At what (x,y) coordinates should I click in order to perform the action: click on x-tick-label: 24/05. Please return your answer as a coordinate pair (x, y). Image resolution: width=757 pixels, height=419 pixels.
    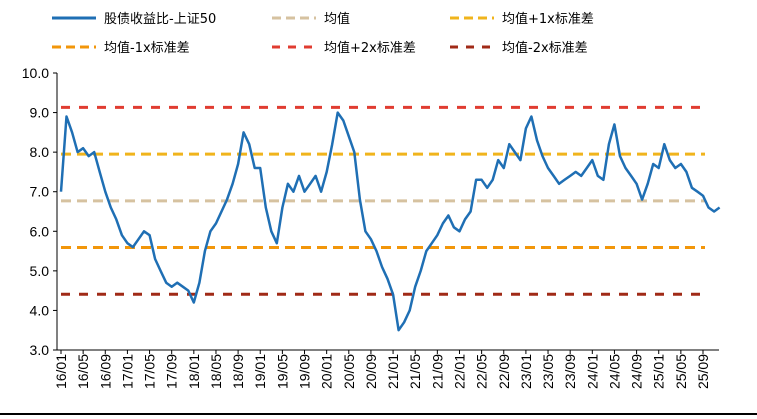
    Looking at the image, I should click on (614, 371).